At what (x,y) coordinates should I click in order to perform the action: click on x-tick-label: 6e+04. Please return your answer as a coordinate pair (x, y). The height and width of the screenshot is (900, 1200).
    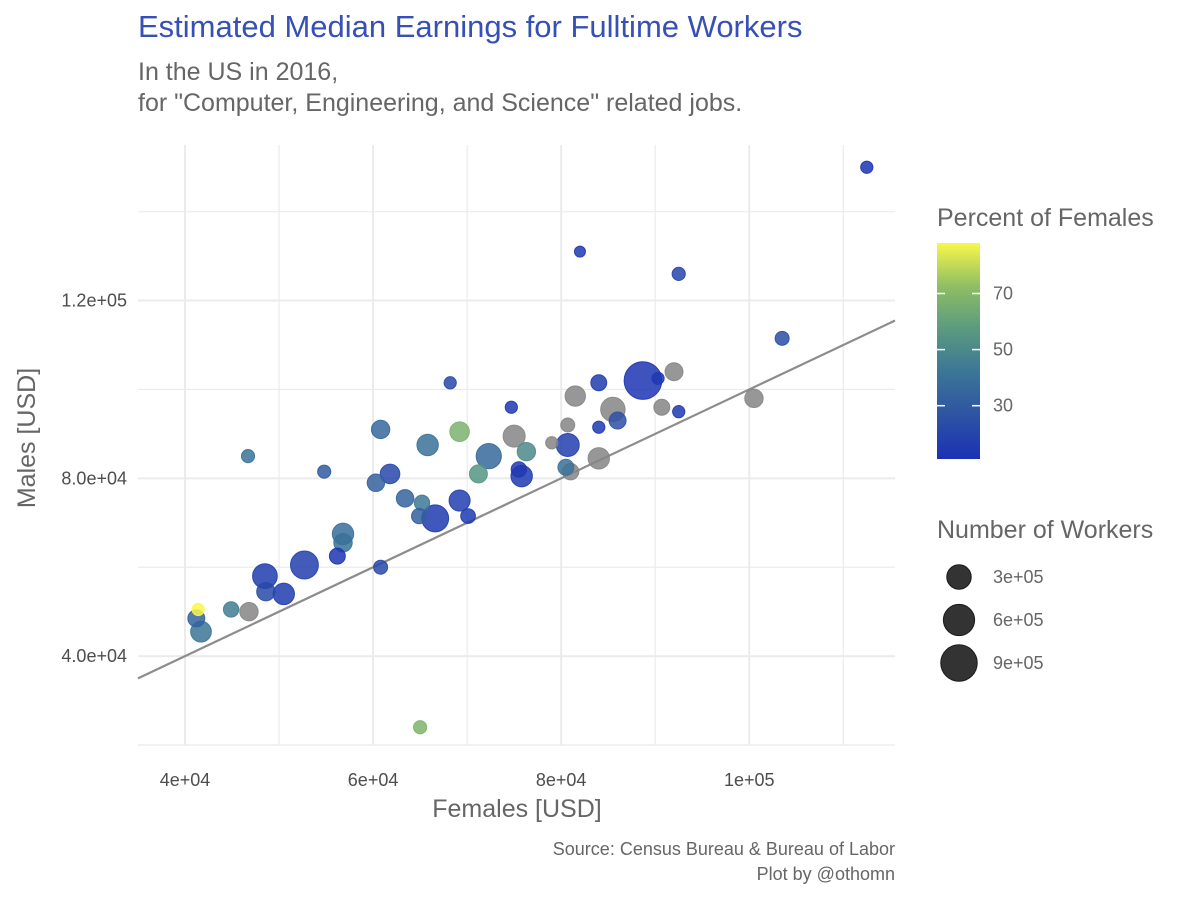
    Looking at the image, I should click on (373, 780).